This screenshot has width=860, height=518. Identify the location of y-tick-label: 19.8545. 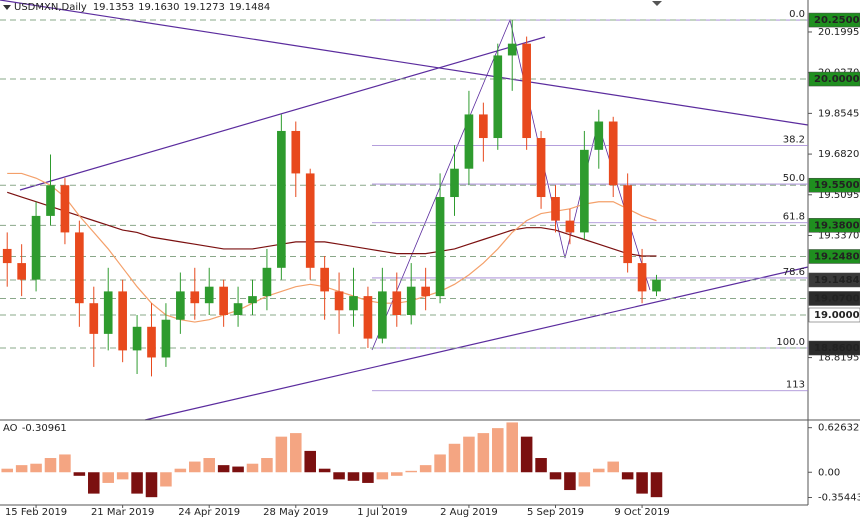
(838, 113).